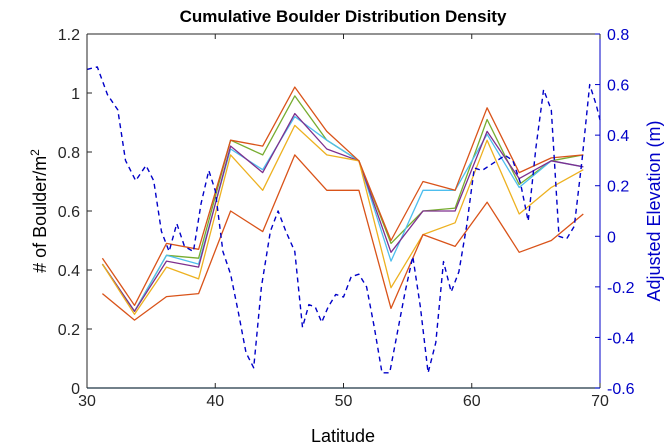  What do you see at coordinates (618, 136) in the screenshot?
I see `y2-tick-label-5: 0.4` at bounding box center [618, 136].